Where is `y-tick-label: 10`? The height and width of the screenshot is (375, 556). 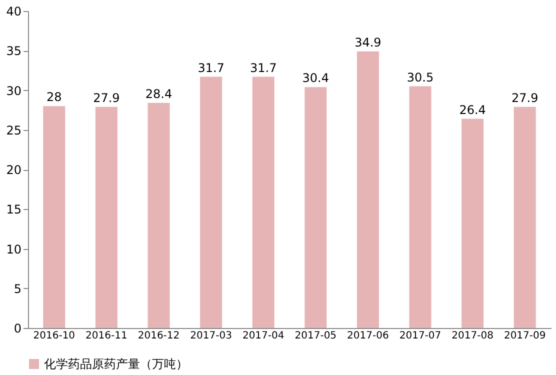
y-tick-label: 10 is located at coordinates (14, 249).